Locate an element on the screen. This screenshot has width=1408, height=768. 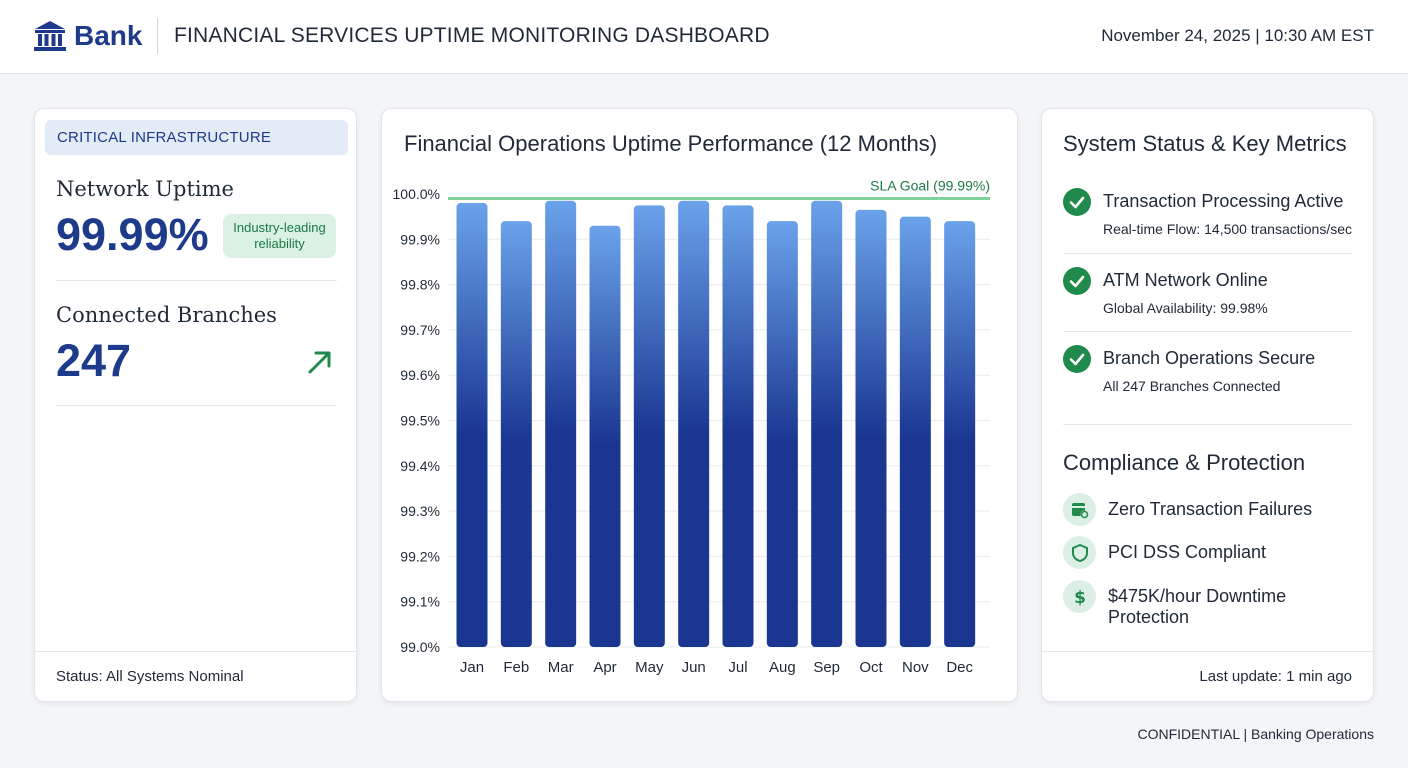
bank-logo: Bank is located at coordinates (87, 36).